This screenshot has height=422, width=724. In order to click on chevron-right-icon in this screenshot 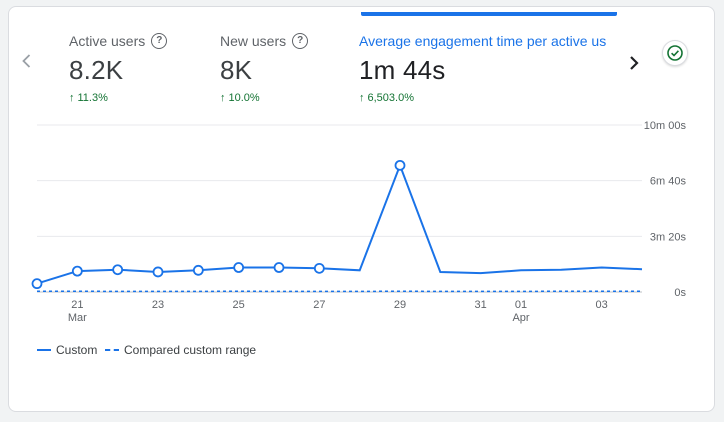, I will do `click(634, 63)`.